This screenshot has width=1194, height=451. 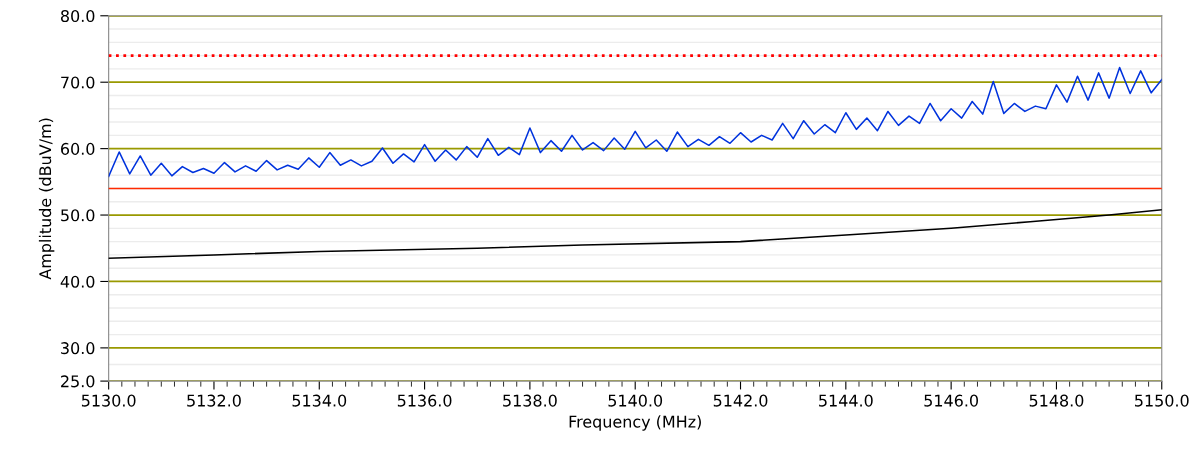 What do you see at coordinates (214, 400) in the screenshot?
I see `x-tick-label: 5132.0` at bounding box center [214, 400].